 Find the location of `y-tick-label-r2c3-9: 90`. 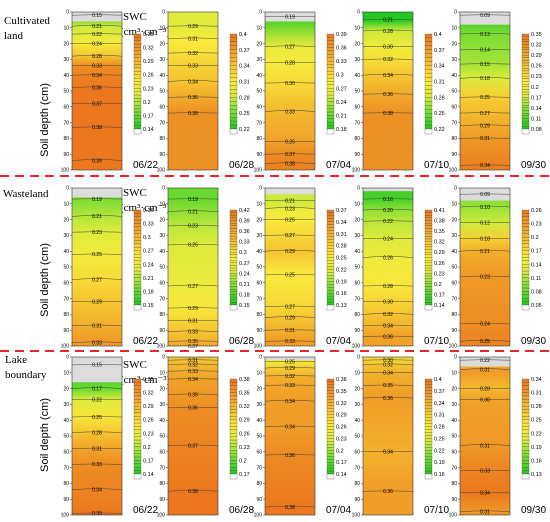

y-tick-label-r2c3-9: 90 is located at coordinates (357, 500).